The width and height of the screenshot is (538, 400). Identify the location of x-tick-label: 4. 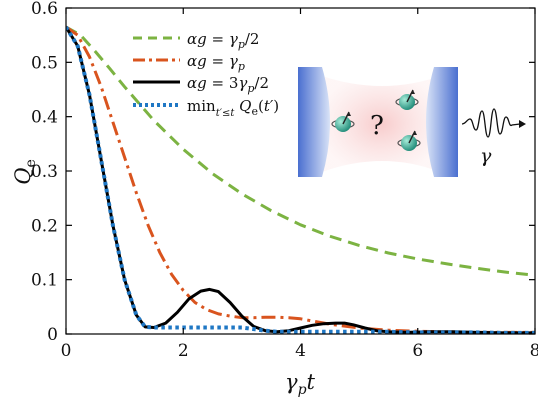
(300, 351).